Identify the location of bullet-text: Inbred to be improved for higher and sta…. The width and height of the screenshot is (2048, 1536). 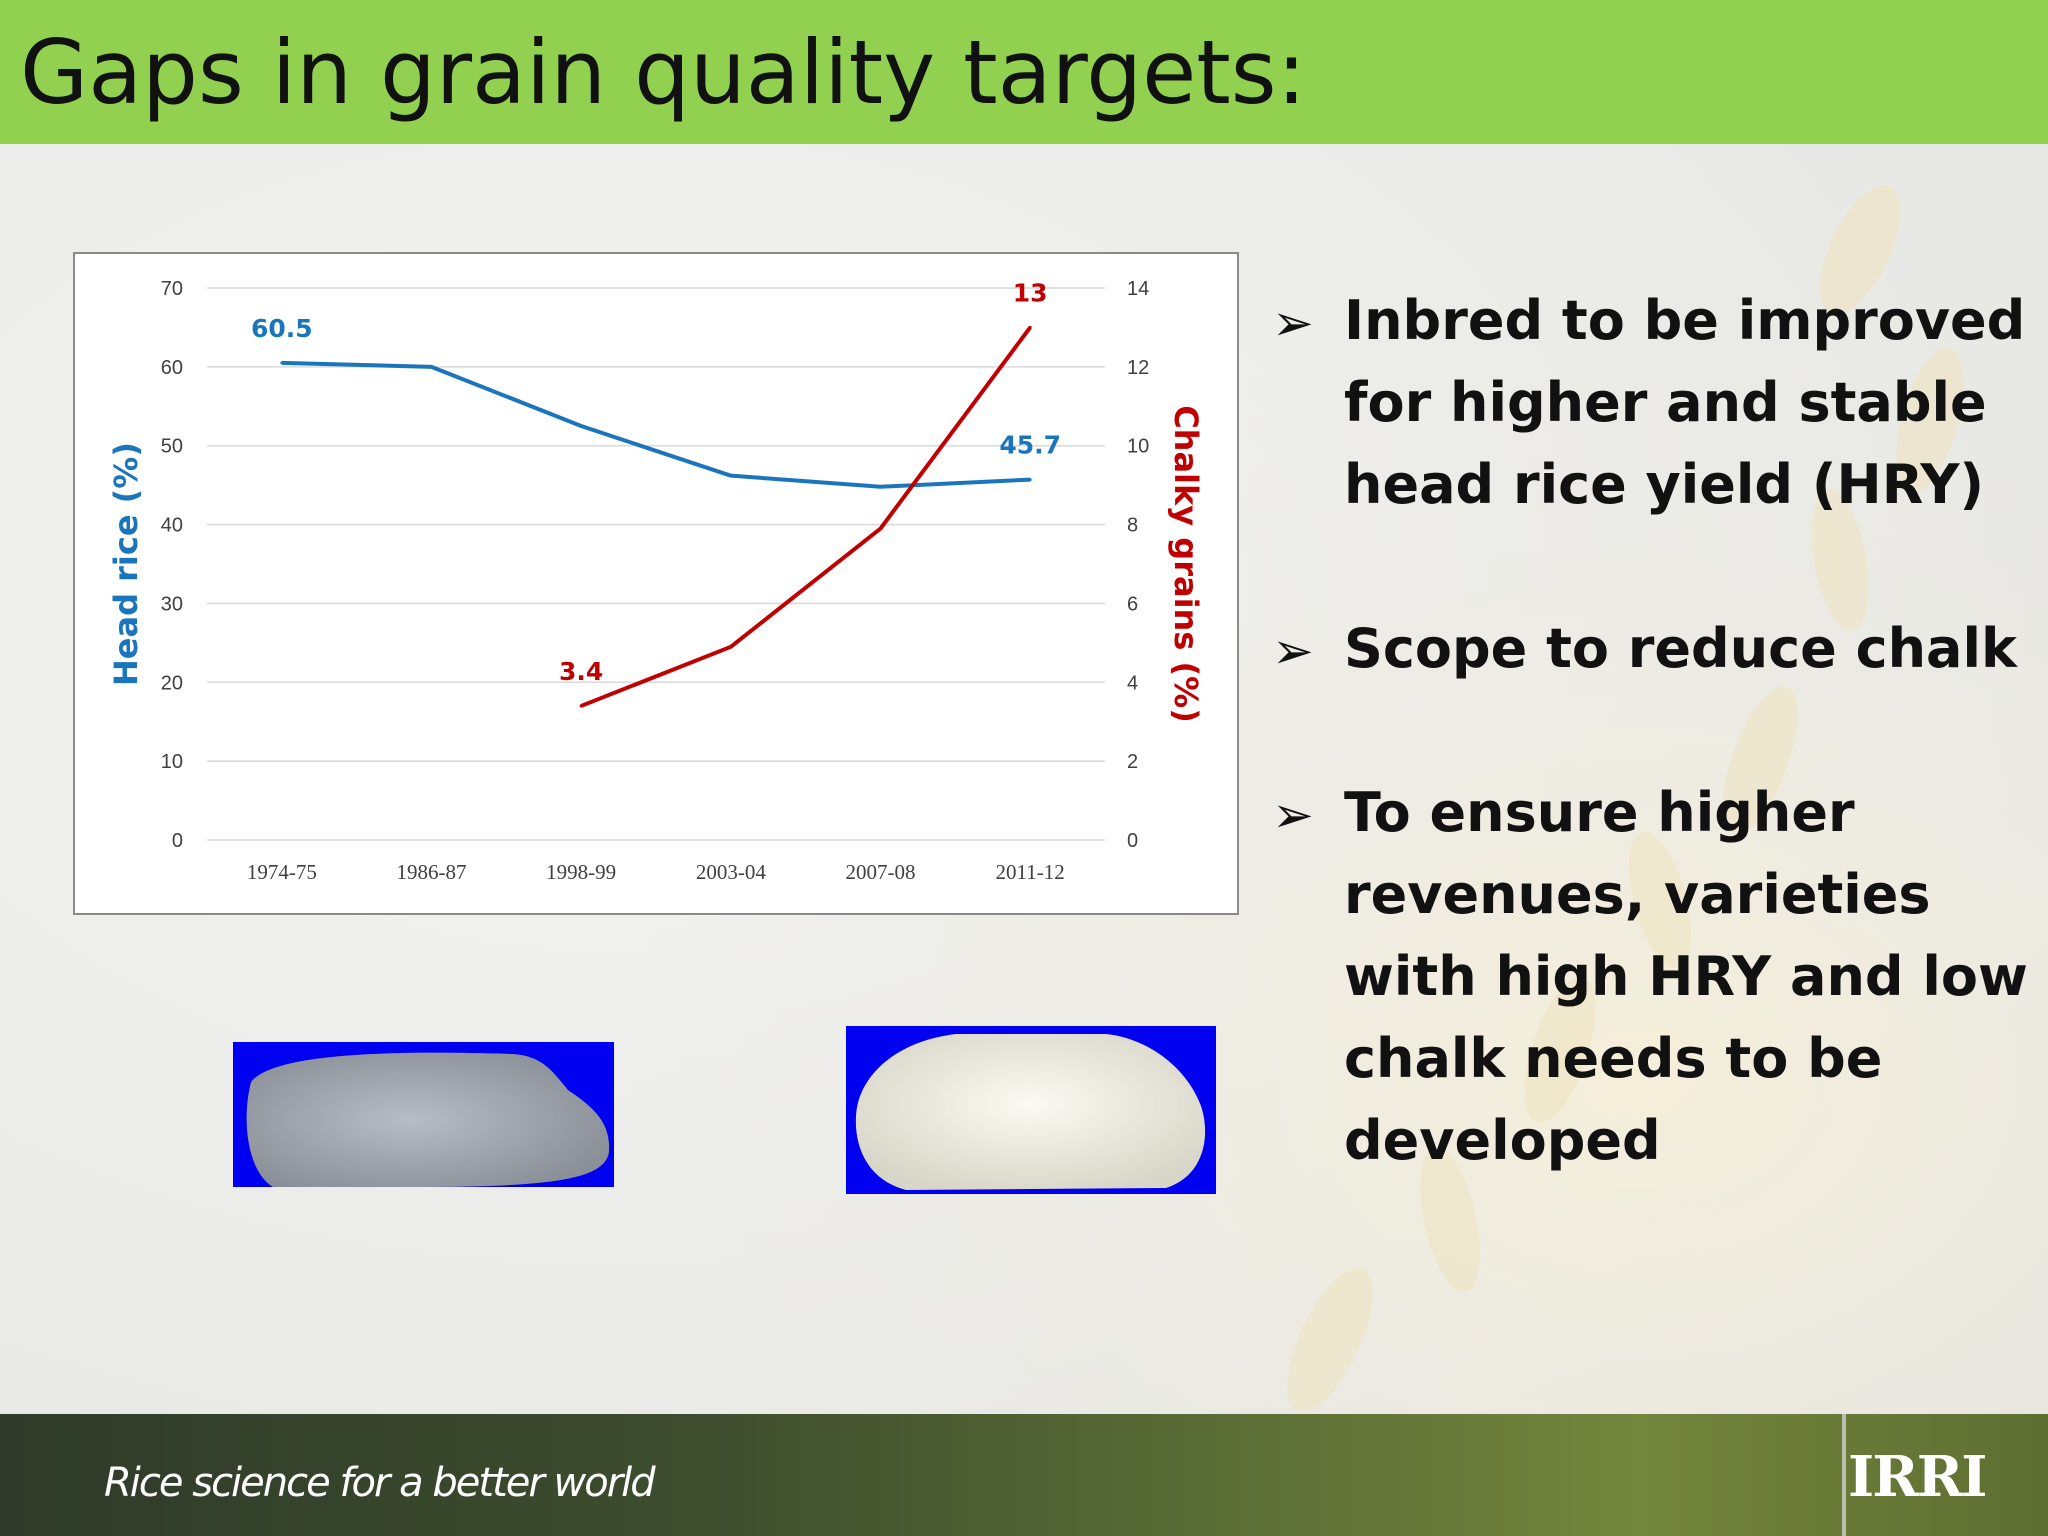
(1685, 402).